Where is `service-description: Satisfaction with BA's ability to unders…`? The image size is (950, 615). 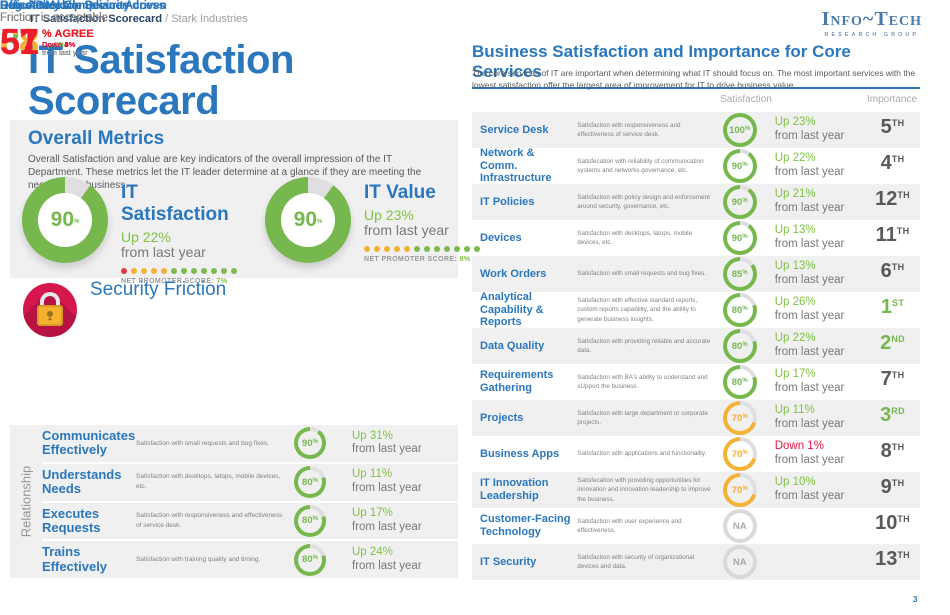
service-description: Satisfaction with BA's ability to unders… is located at coordinates (642, 381).